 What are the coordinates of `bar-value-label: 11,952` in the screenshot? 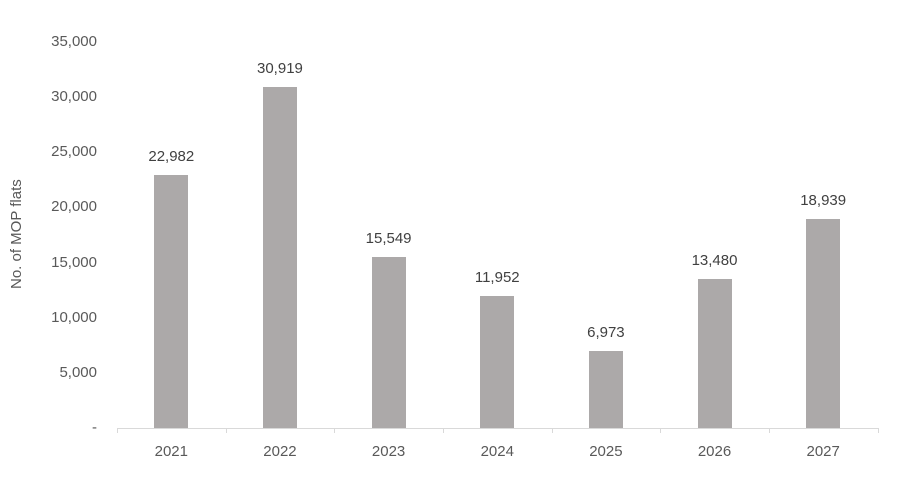 It's located at (497, 278).